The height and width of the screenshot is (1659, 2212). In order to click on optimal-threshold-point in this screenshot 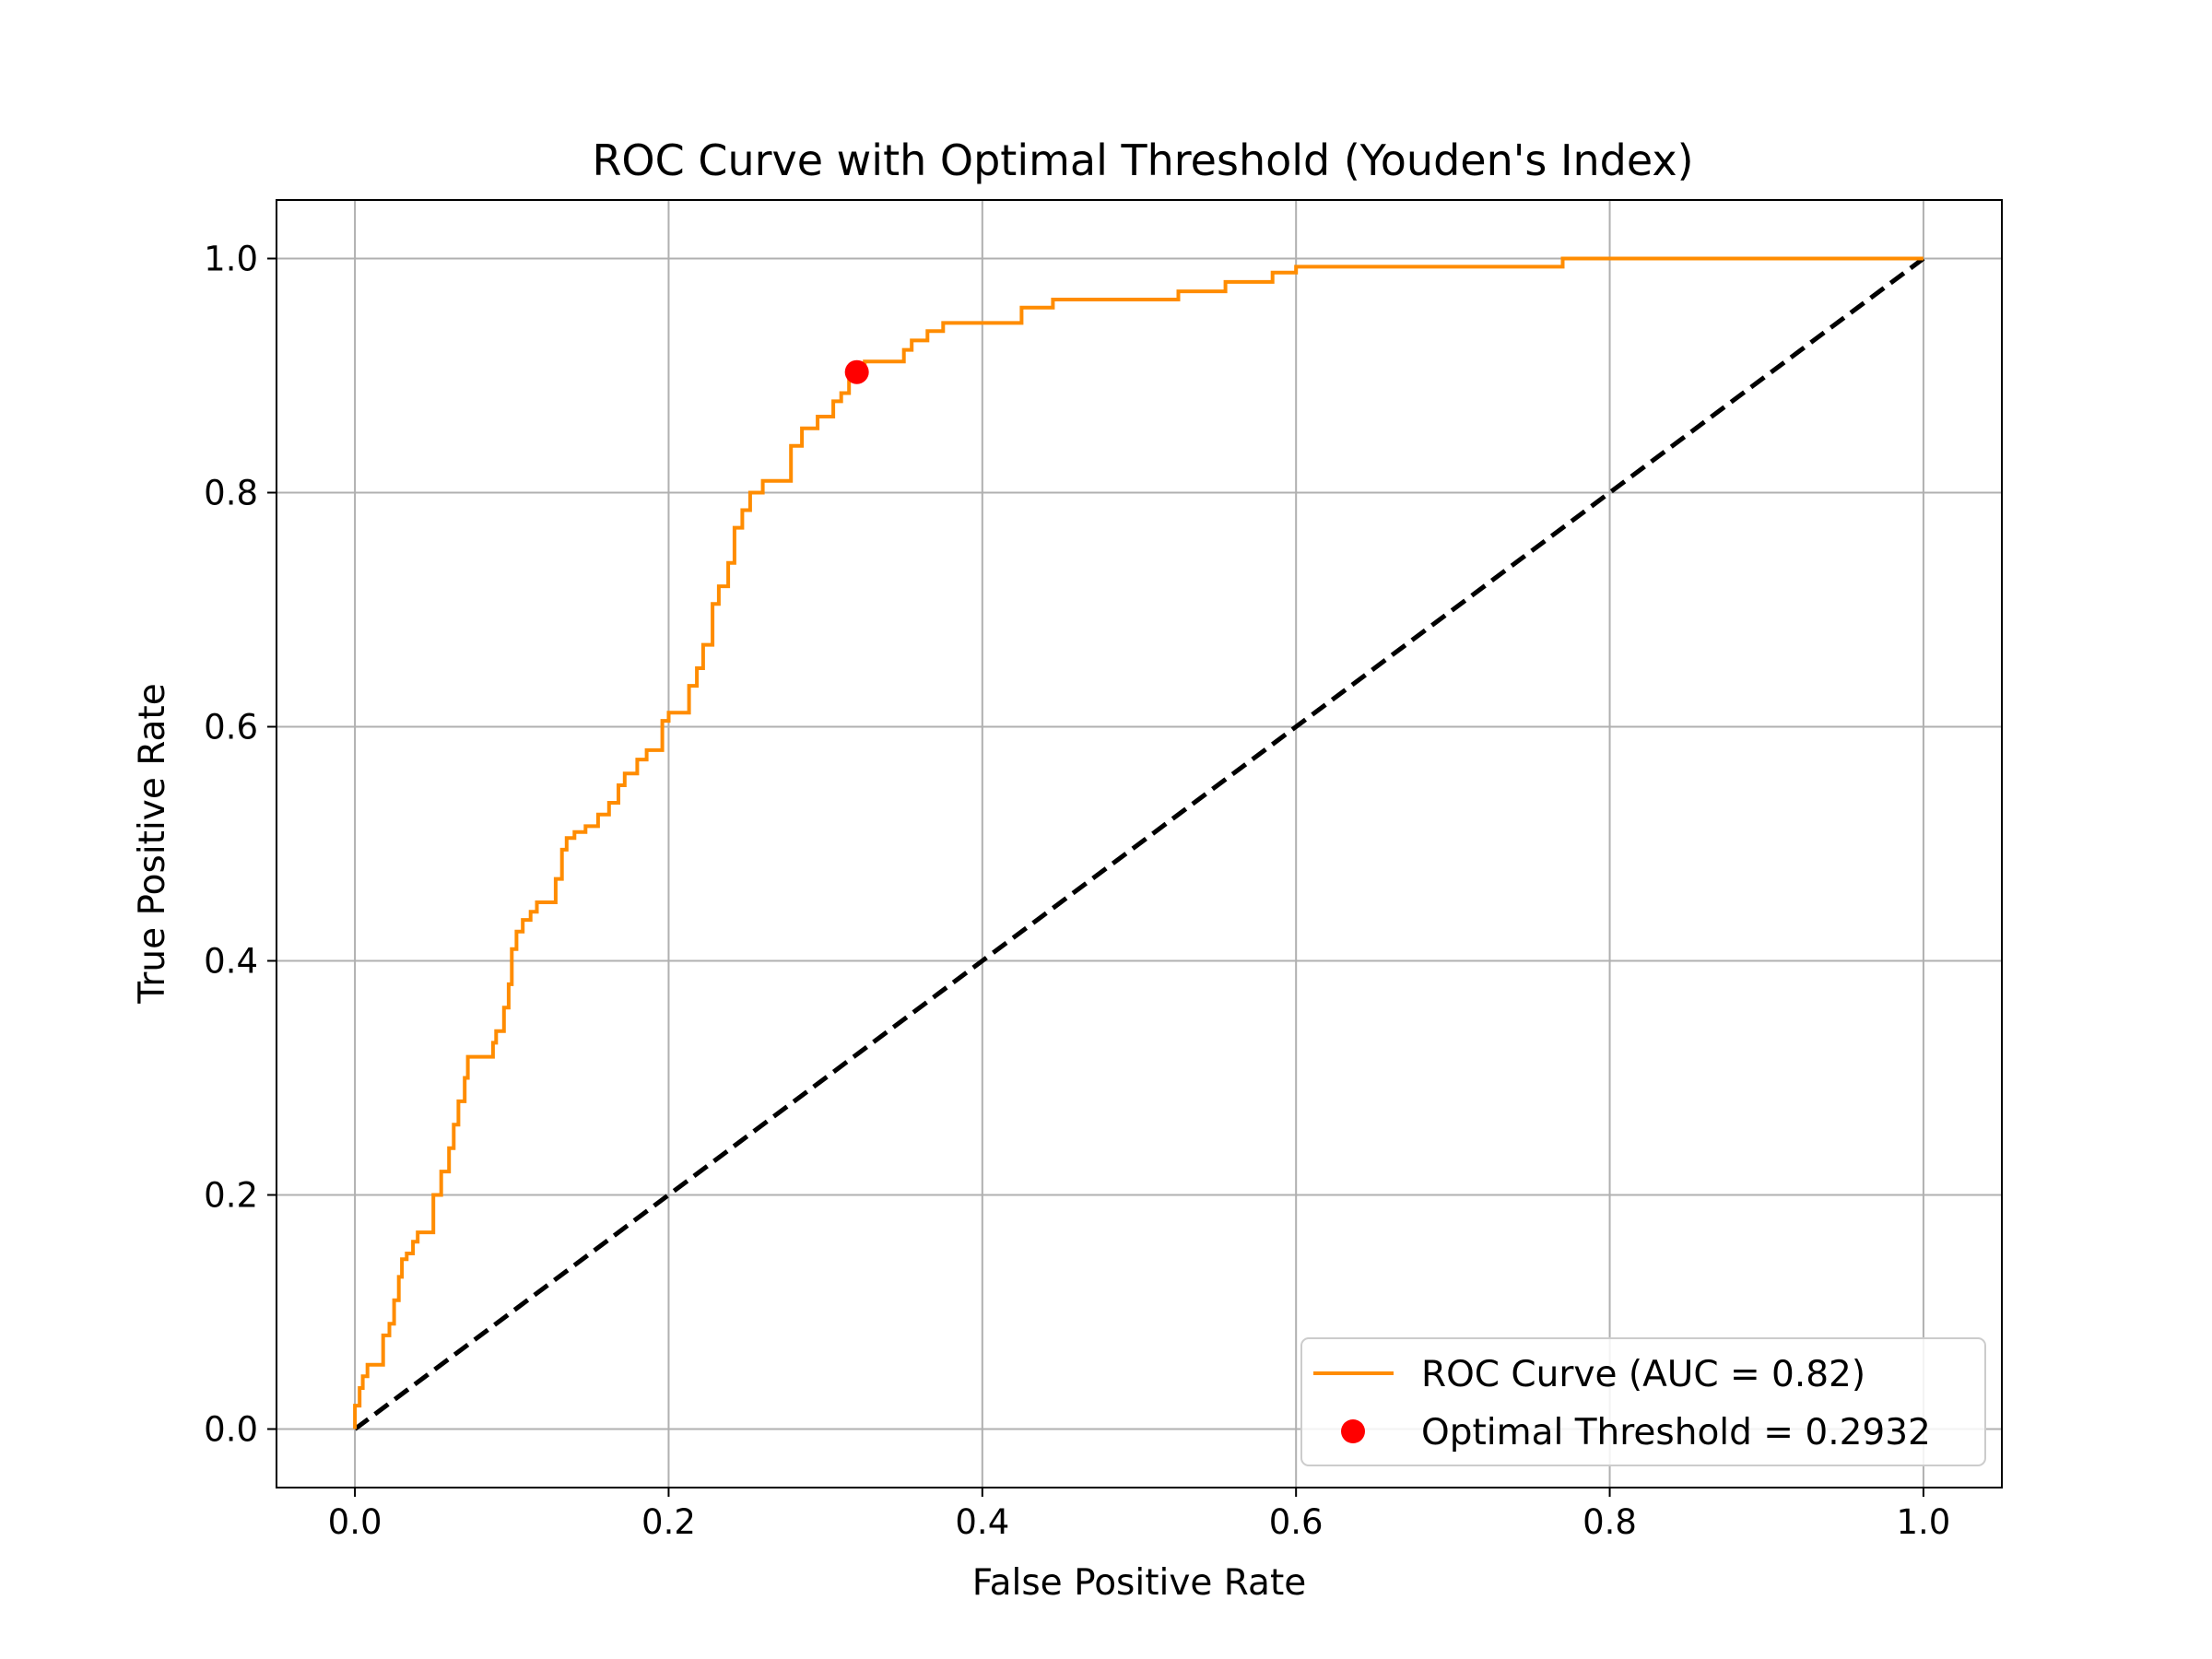, I will do `click(856, 371)`.